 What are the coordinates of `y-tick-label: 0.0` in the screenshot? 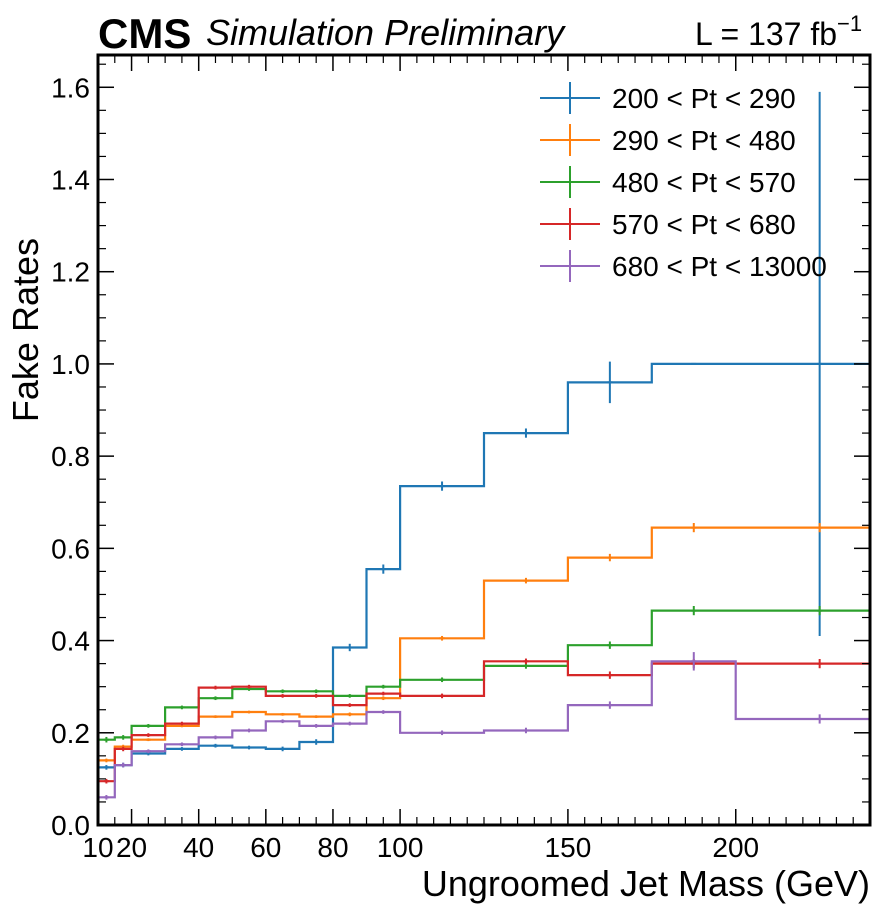 It's located at (70, 825).